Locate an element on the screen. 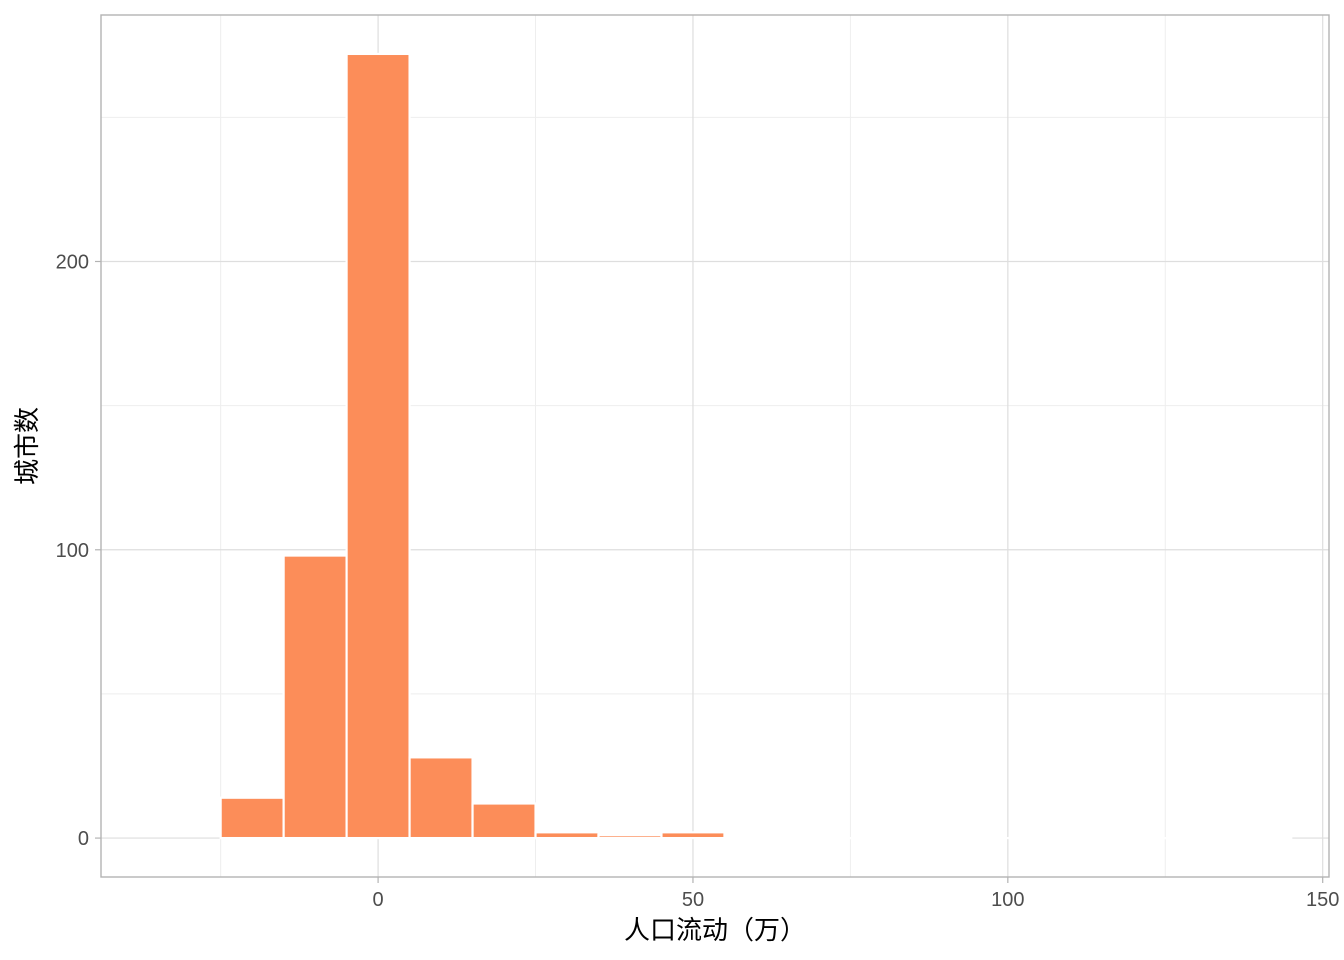 This screenshot has width=1344, height=960. x-tick-label: 50 is located at coordinates (693, 900).